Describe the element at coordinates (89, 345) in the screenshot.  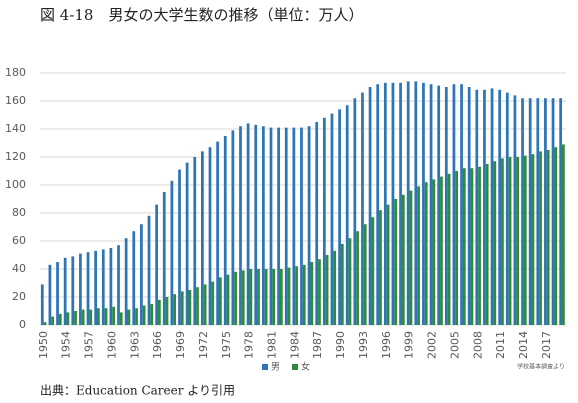
I see `x-tick-label: 1957` at that location.